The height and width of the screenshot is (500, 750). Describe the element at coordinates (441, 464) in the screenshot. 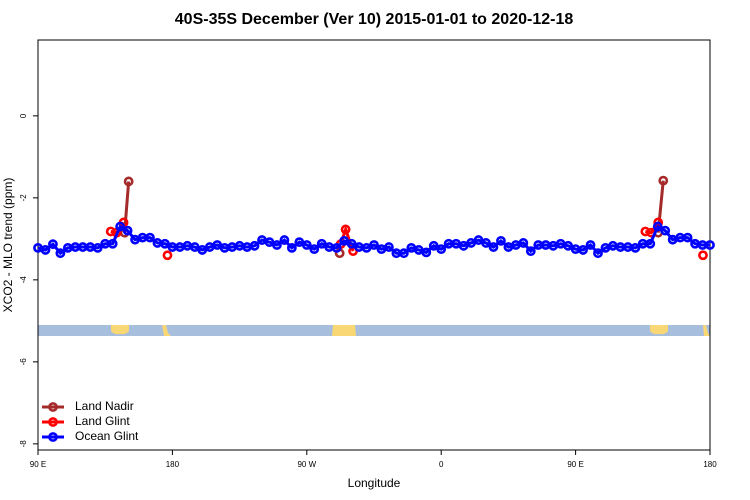

I see `x-tick-label: 0` at that location.